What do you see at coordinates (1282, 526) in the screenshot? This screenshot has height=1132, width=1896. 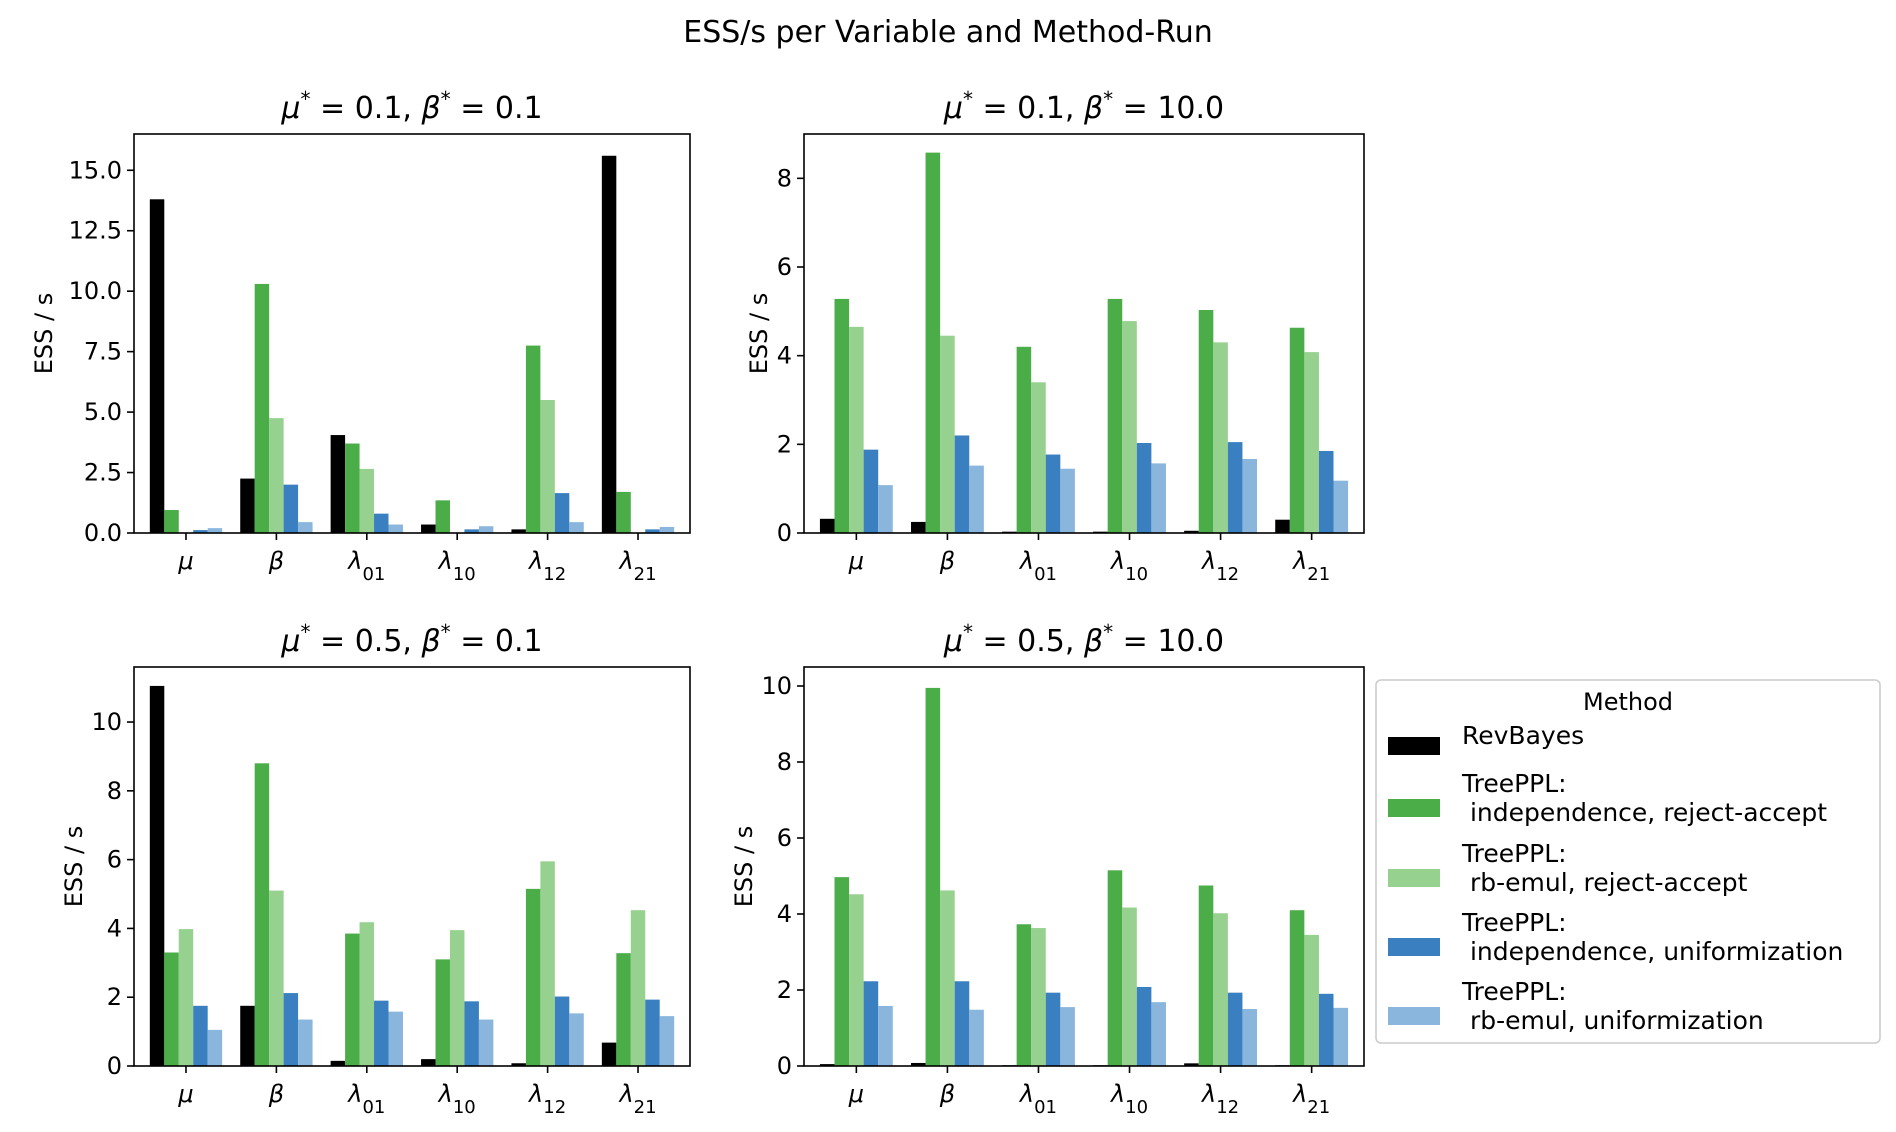 I see `bar-revbayes-lambda21` at bounding box center [1282, 526].